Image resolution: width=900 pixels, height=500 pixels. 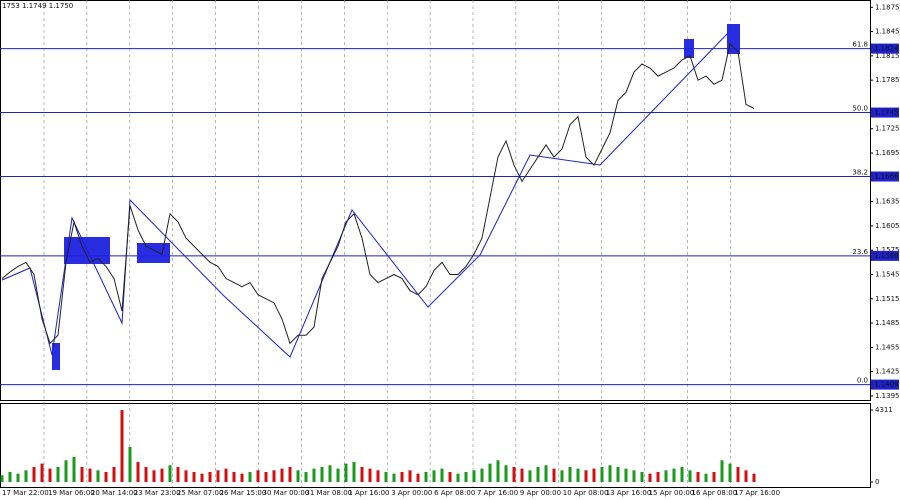 What do you see at coordinates (886, 177) in the screenshot?
I see `level-price-label: 1.1666` at bounding box center [886, 177].